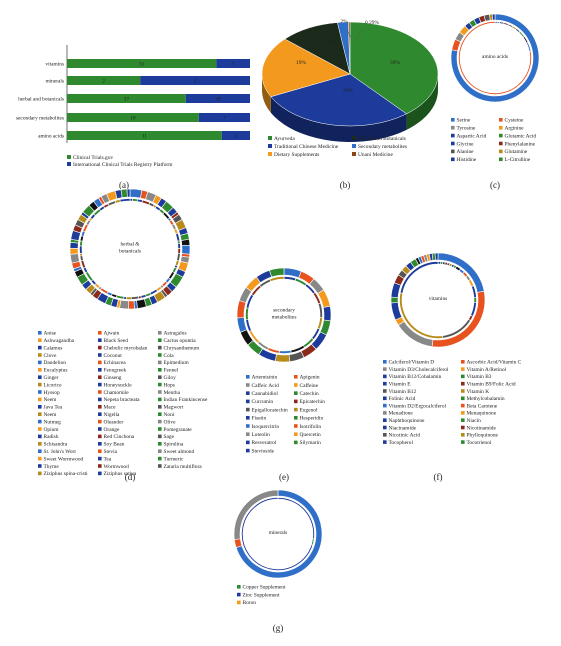 This screenshot has height=646, width=561. Describe the element at coordinates (482, 406) in the screenshot. I see `f-legend-label: Beta Carotene` at that location.